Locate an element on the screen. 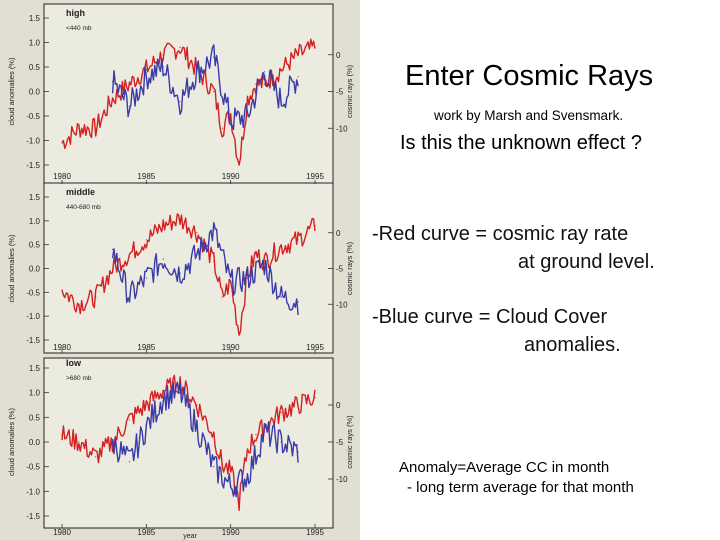 This screenshot has height=540, width=720. x-tick-label: 1980 is located at coordinates (62, 176).